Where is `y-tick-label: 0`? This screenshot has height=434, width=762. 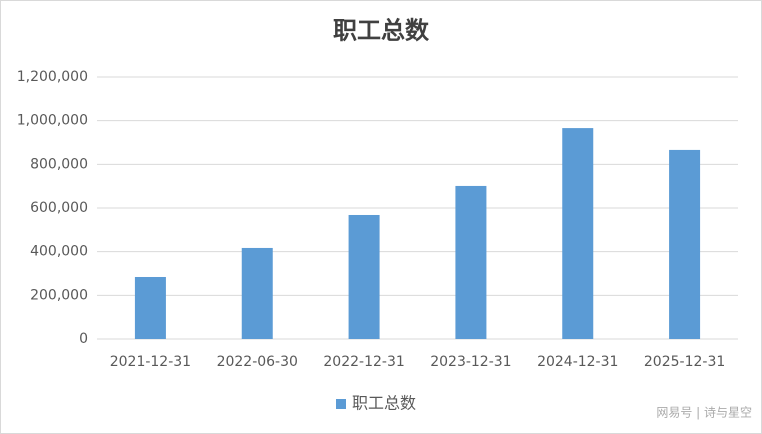
y-tick-label: 0 is located at coordinates (83, 339).